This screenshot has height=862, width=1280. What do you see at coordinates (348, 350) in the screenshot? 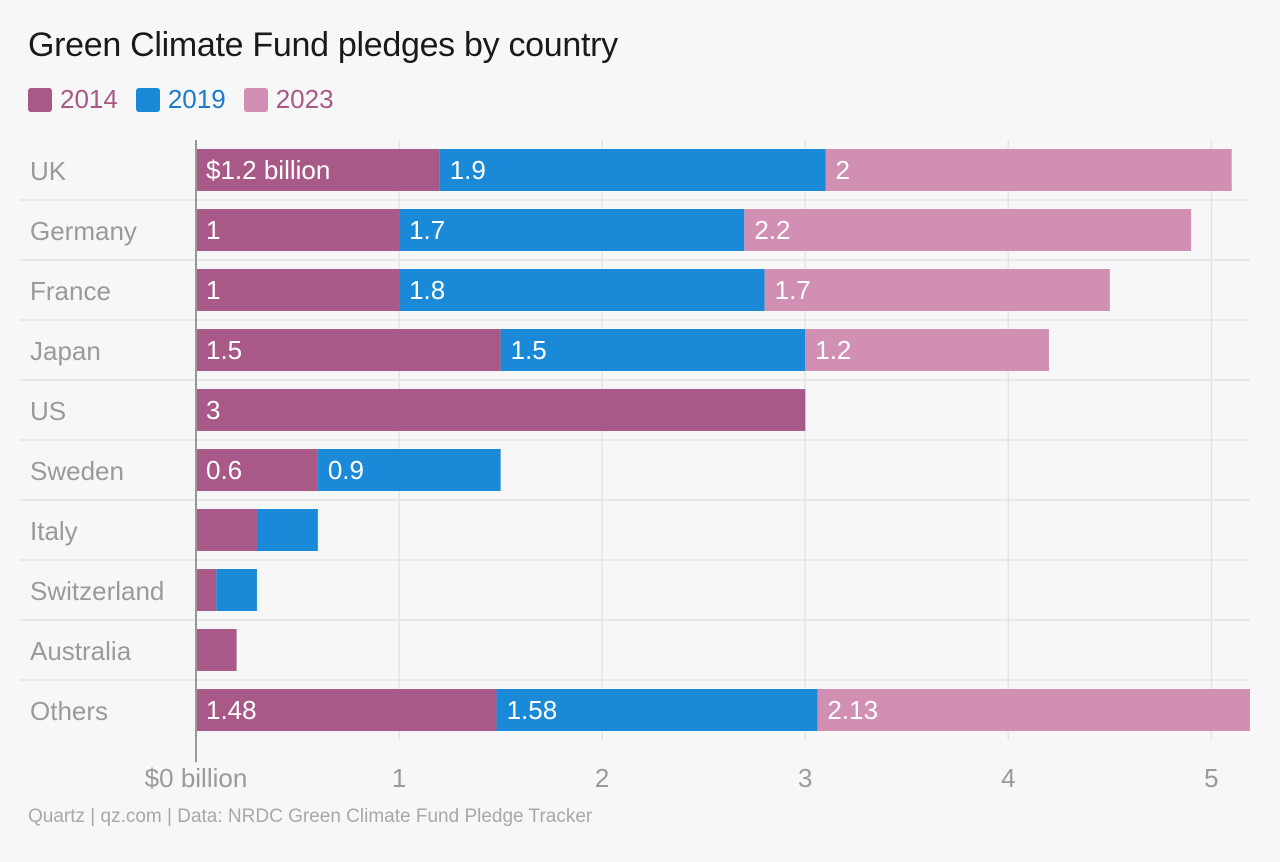
I see `bar-japan-2014` at bounding box center [348, 350].